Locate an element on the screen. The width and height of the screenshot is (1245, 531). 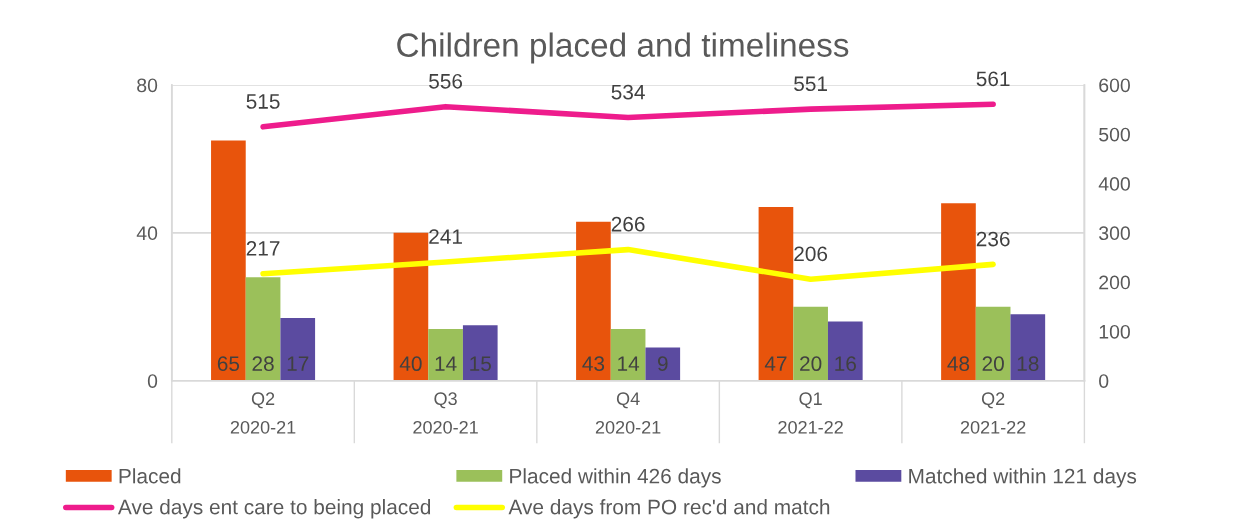
y-tick-label: 80 is located at coordinates (147, 85).